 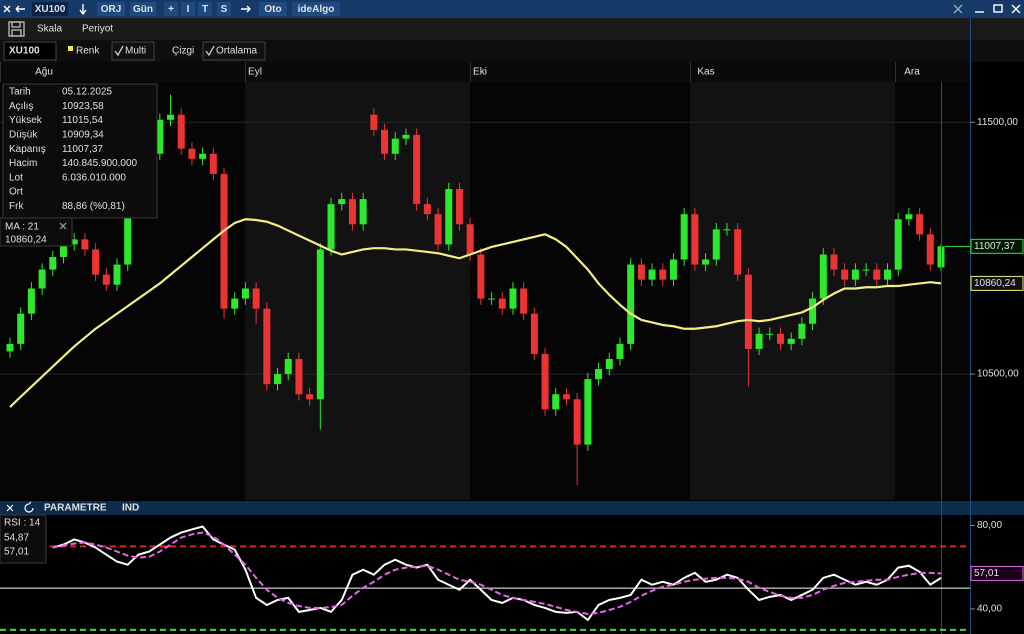 I want to click on x-icon, so click(x=958, y=9).